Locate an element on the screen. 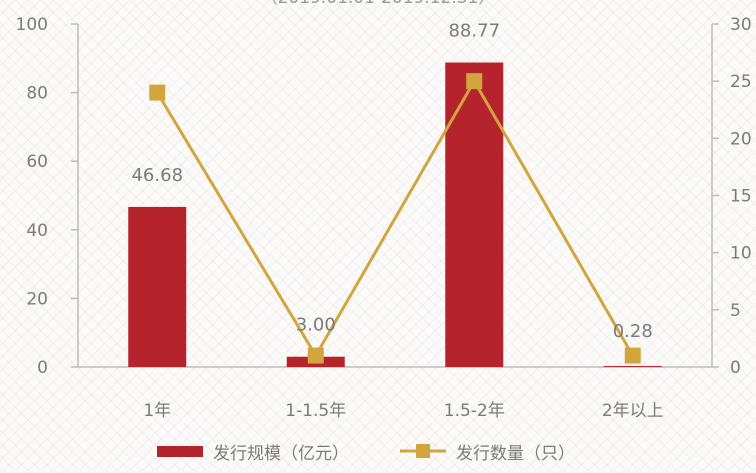  y-tick-label-left: 80 is located at coordinates (37, 94).